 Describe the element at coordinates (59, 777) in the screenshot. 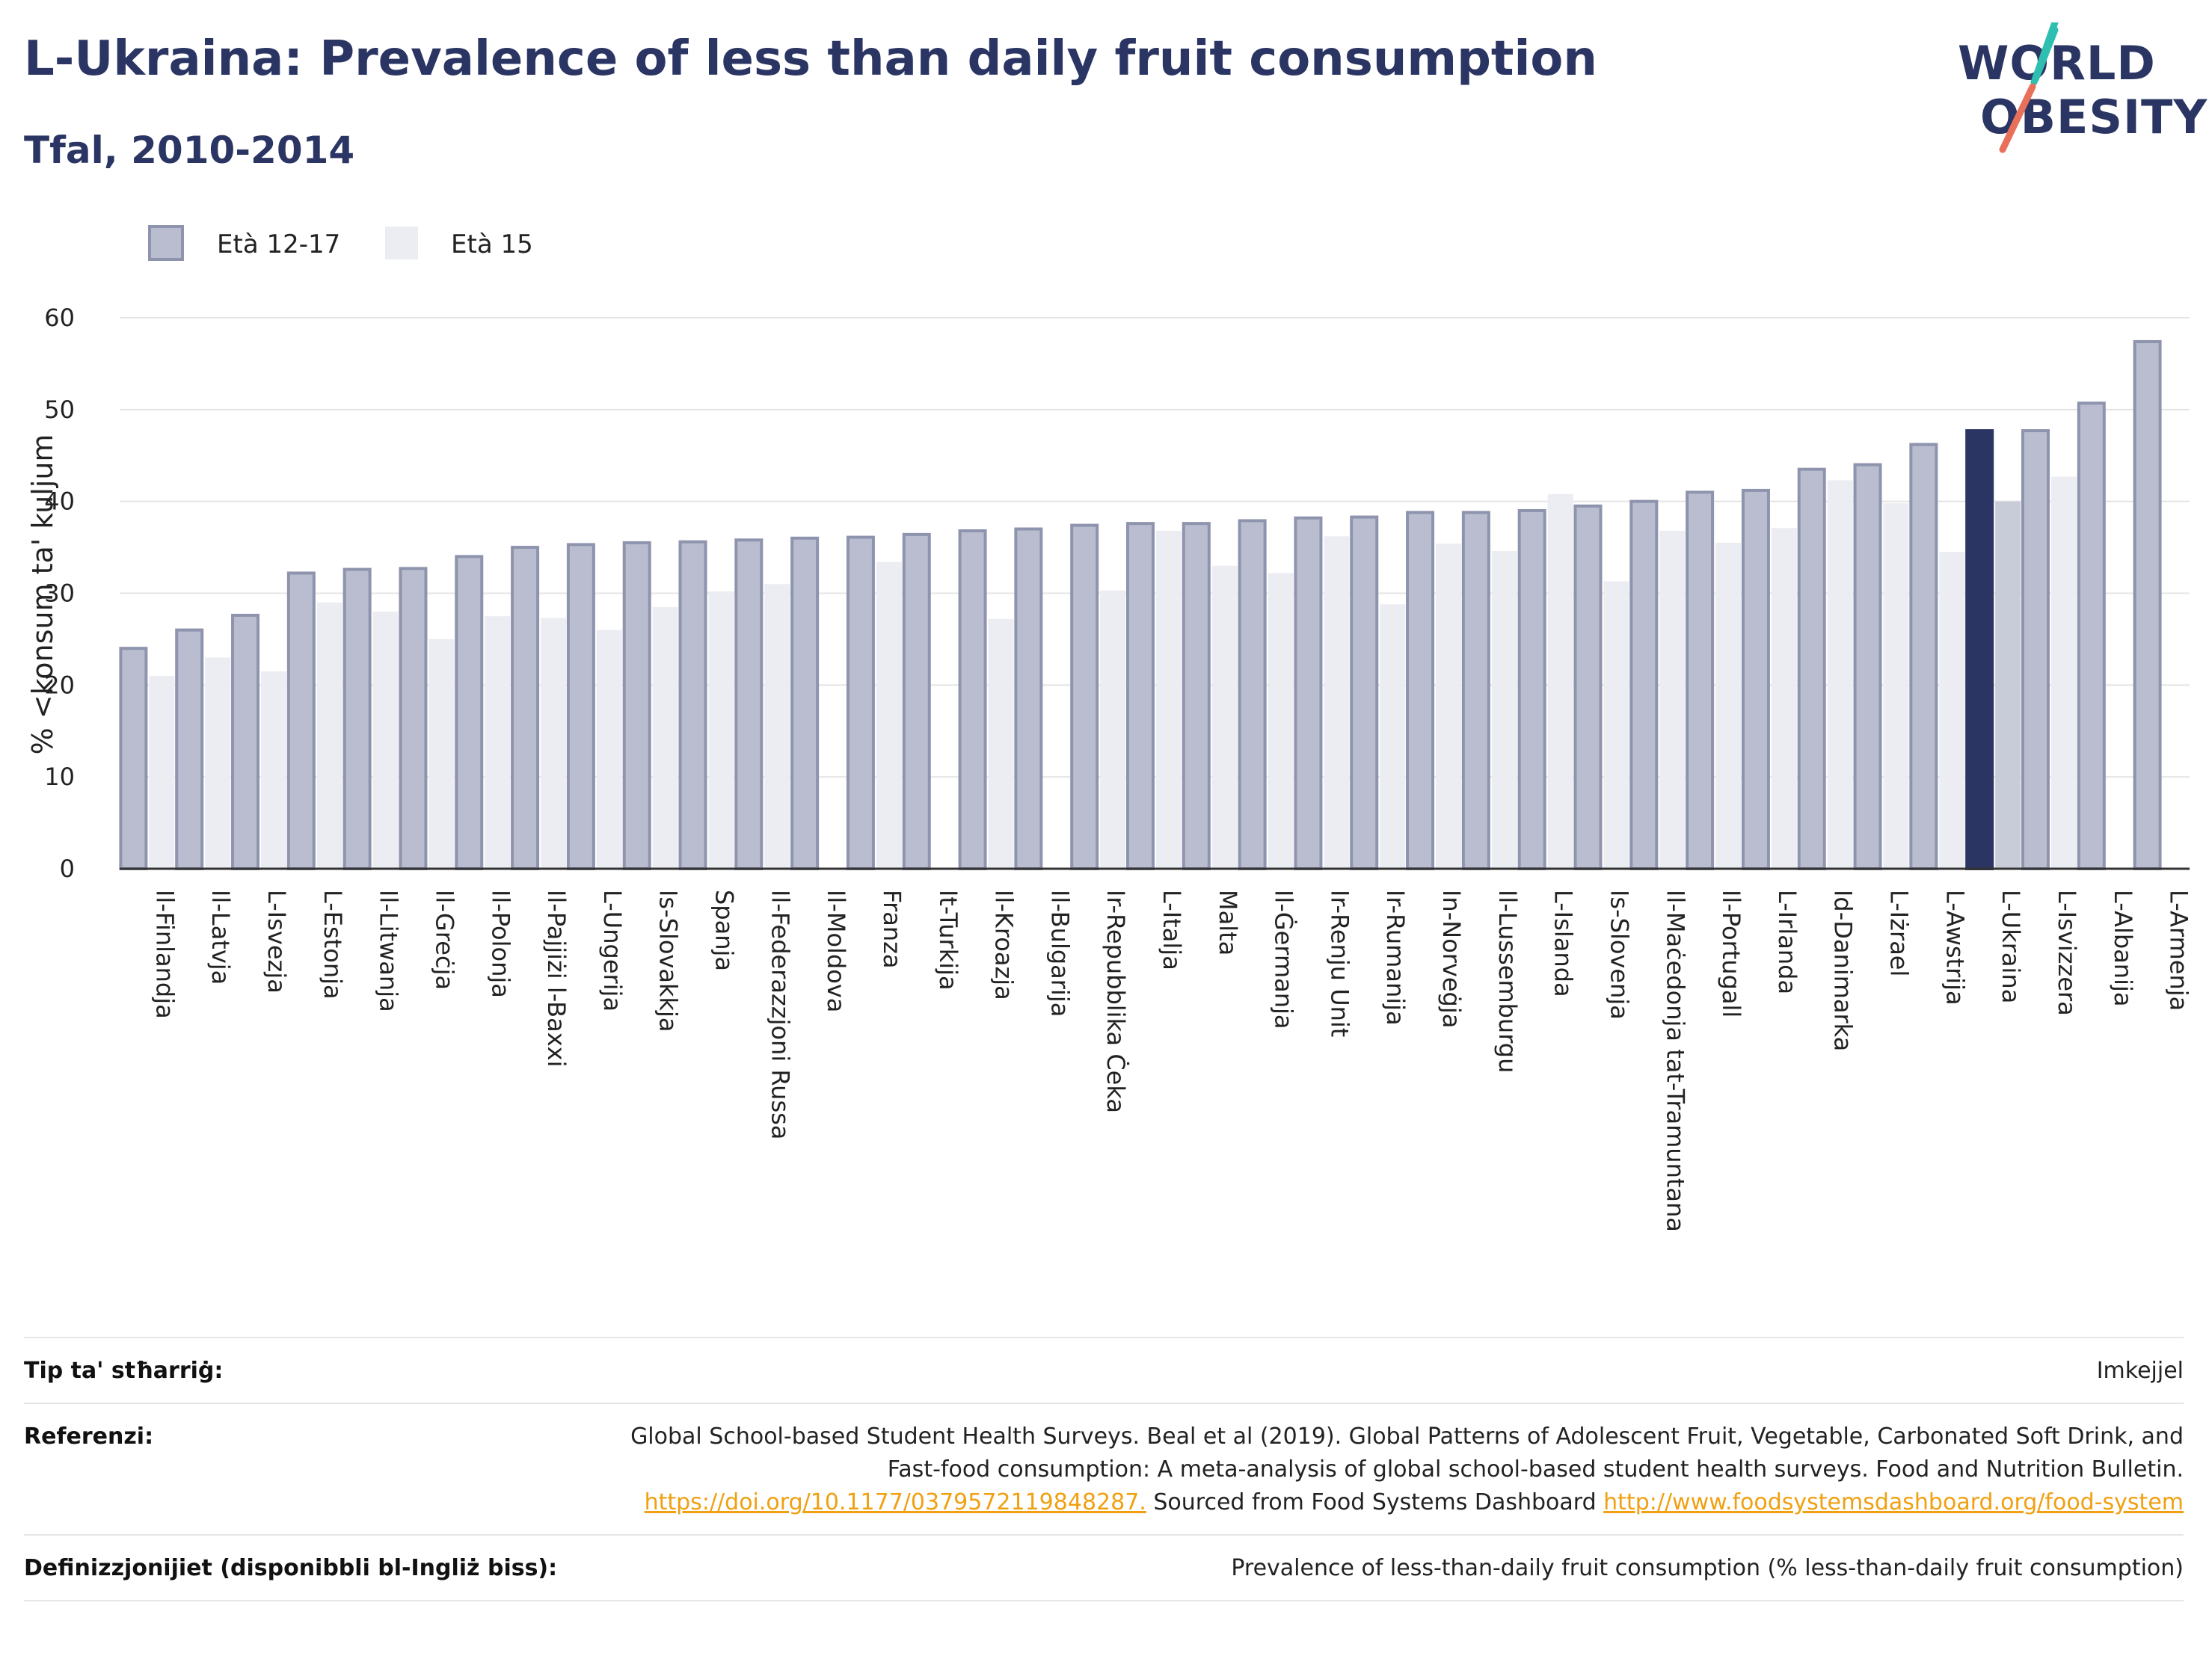

I see `y-tick-label: 10` at that location.